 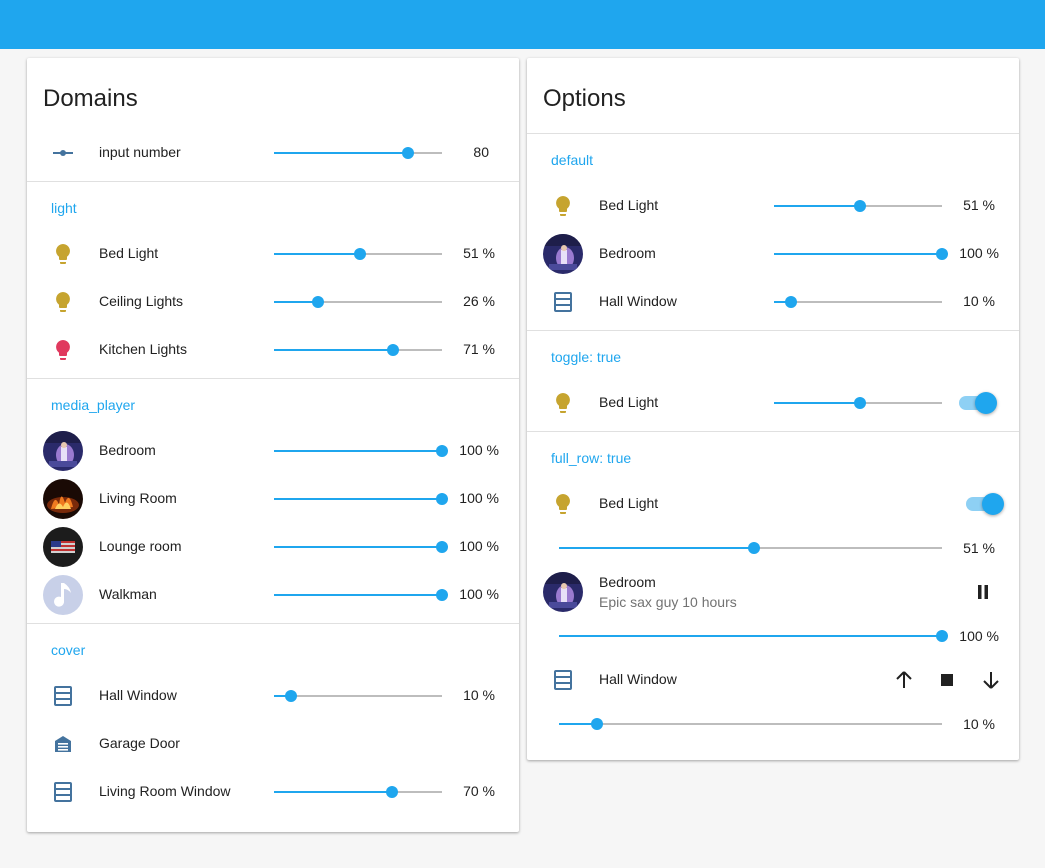 What do you see at coordinates (479, 791) in the screenshot?
I see `row-value: 70 %` at bounding box center [479, 791].